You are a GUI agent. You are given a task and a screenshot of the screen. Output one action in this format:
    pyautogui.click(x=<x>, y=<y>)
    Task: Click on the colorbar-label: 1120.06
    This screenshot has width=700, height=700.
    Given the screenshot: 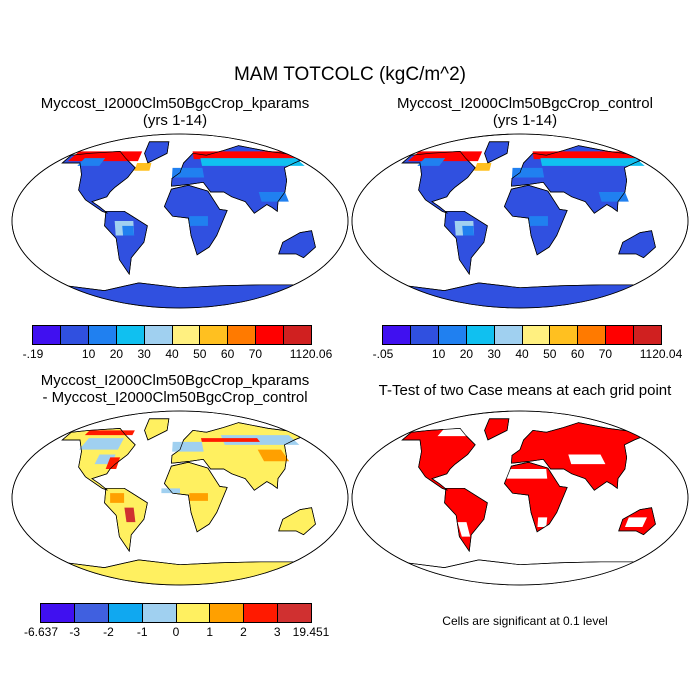 What is the action you would take?
    pyautogui.click(x=311, y=354)
    